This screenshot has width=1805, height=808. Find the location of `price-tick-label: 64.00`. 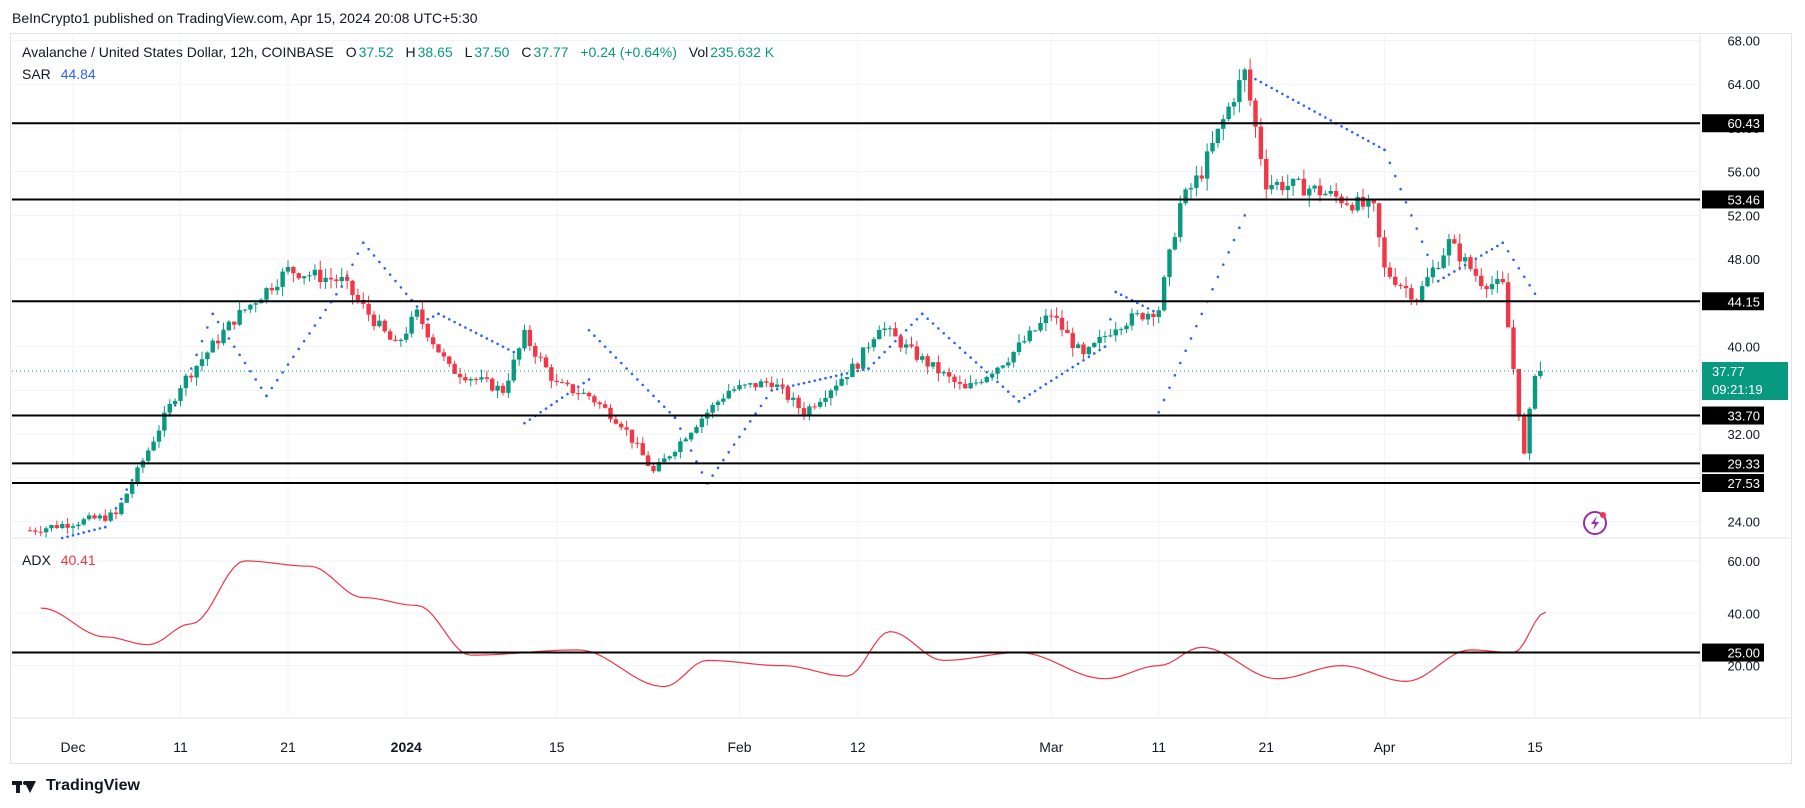

price-tick-label: 64.00 is located at coordinates (1743, 84).